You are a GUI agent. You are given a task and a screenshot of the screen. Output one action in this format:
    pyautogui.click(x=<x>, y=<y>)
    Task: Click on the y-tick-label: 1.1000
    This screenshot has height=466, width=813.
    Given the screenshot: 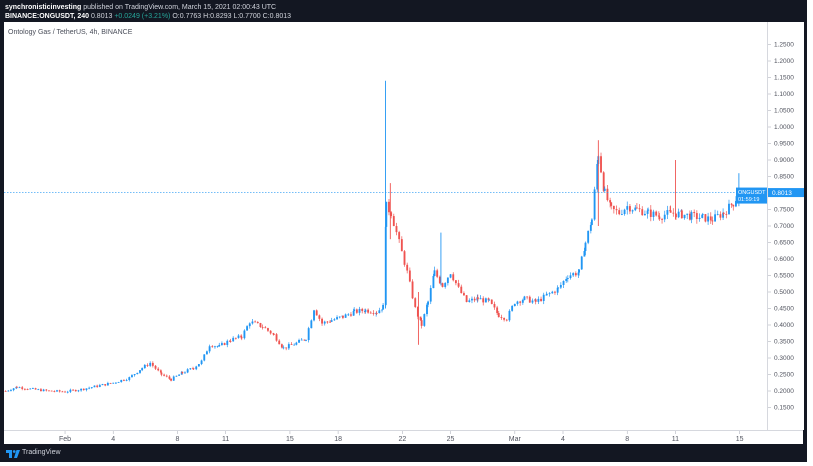 What is the action you would take?
    pyautogui.click(x=784, y=94)
    